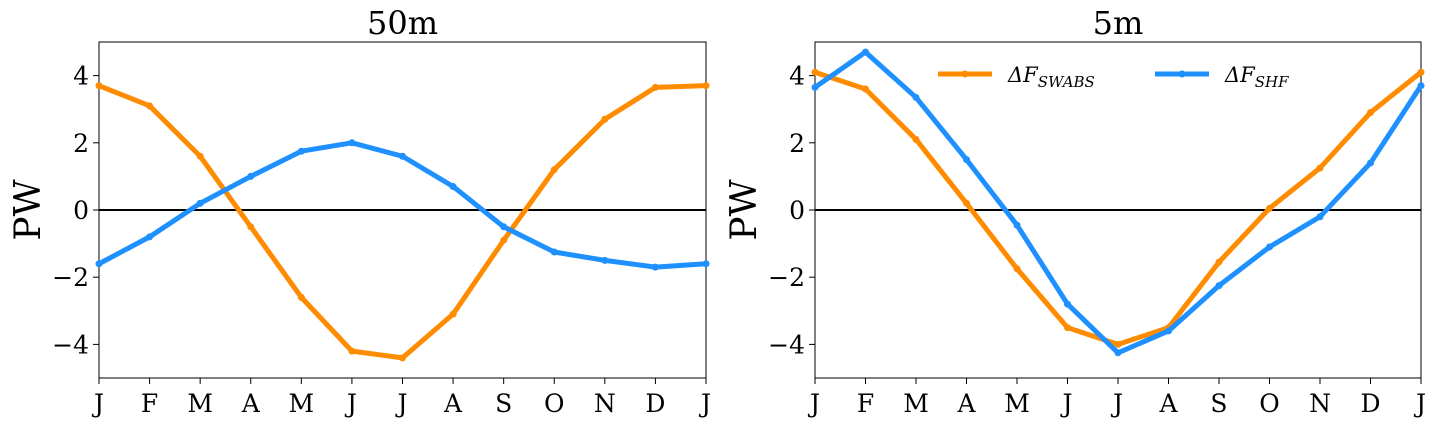  Describe the element at coordinates (1118, 23) in the screenshot. I see `chart-title: 5m` at that location.